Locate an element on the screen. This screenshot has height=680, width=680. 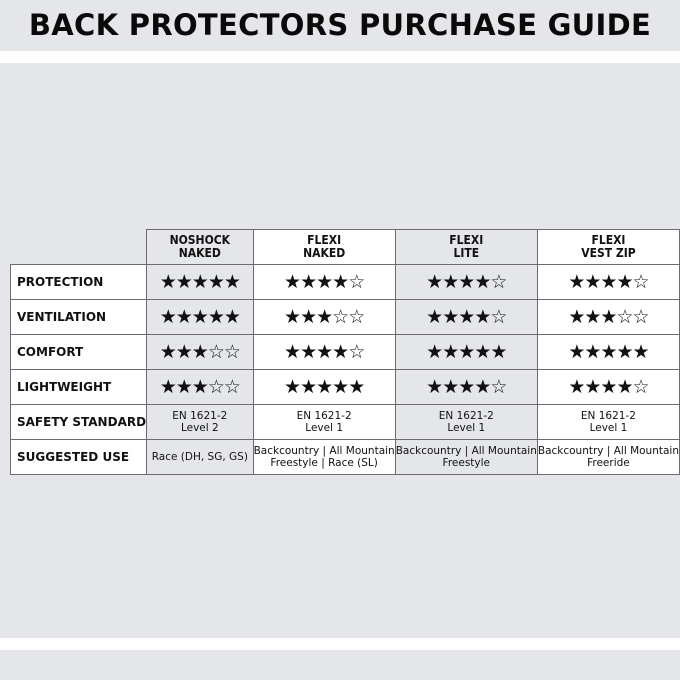
table-row: VENTILATION ★★★★★ ★★★☆☆ ★★★★☆ ★★★☆☆ is located at coordinates (344, 317).